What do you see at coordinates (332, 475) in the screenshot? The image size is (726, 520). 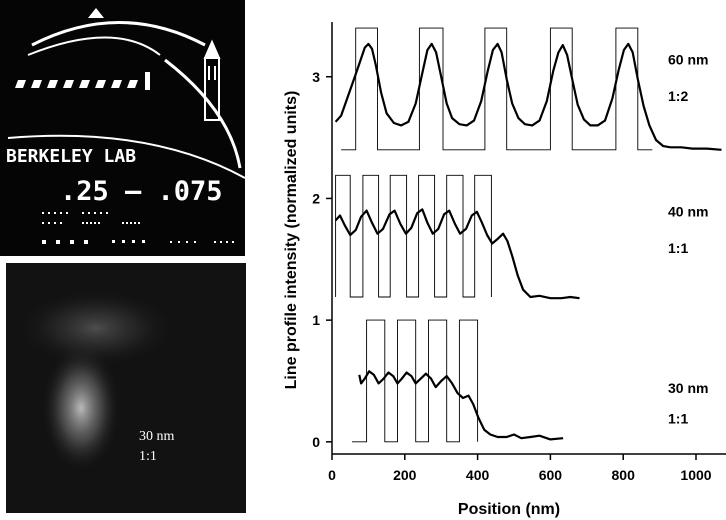 I see `x-tick-label-0: 0` at bounding box center [332, 475].